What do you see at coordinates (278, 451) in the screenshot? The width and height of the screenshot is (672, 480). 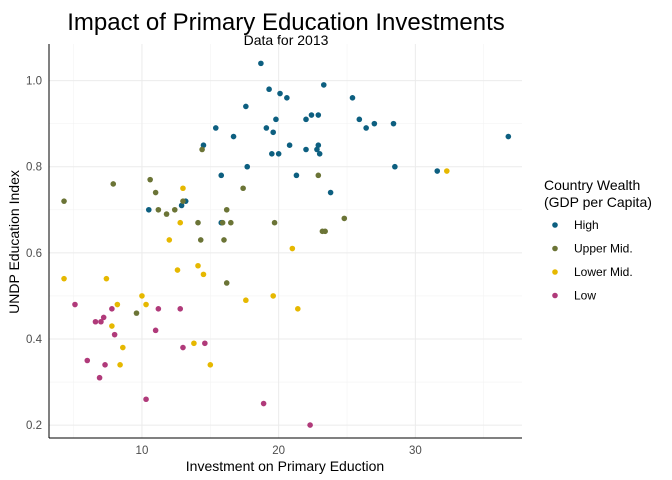 I see `x-tick-label: 20` at bounding box center [278, 451].